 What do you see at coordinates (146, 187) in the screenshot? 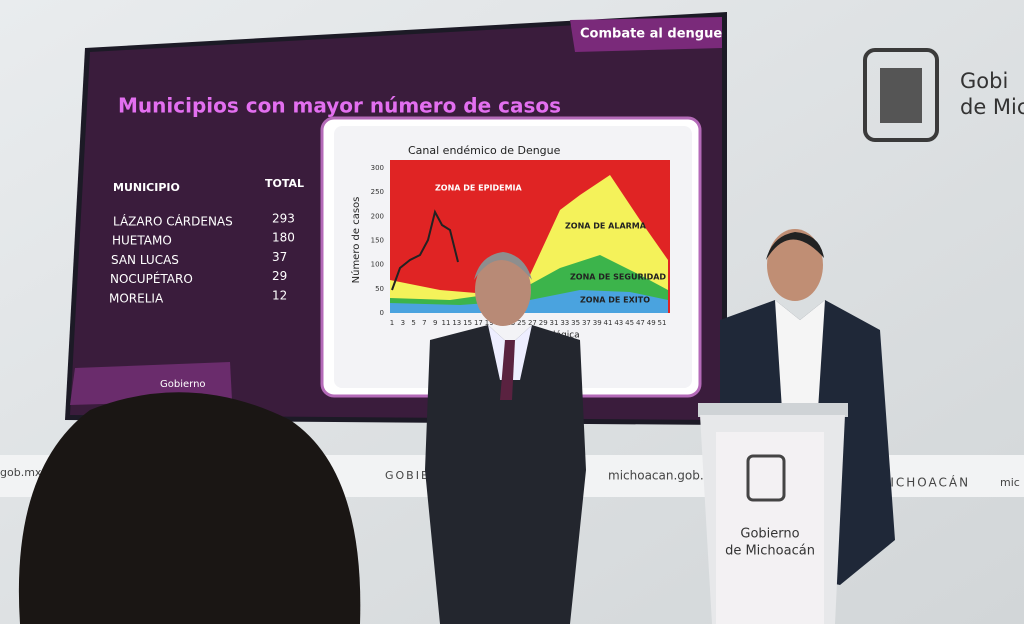
I see `table-header: MUNICIPIO` at bounding box center [146, 187].